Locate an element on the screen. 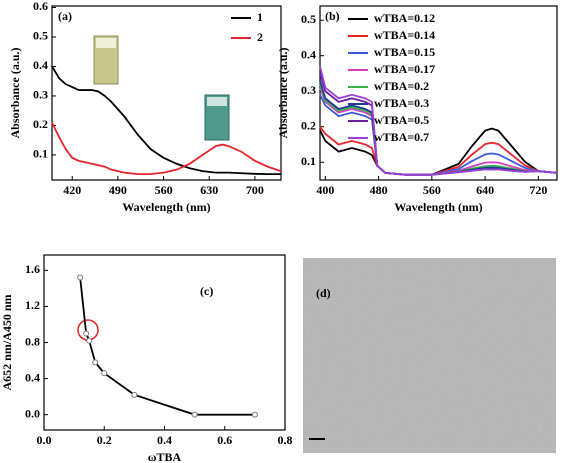  y-tick-label: 1.2 is located at coordinates (32, 305).